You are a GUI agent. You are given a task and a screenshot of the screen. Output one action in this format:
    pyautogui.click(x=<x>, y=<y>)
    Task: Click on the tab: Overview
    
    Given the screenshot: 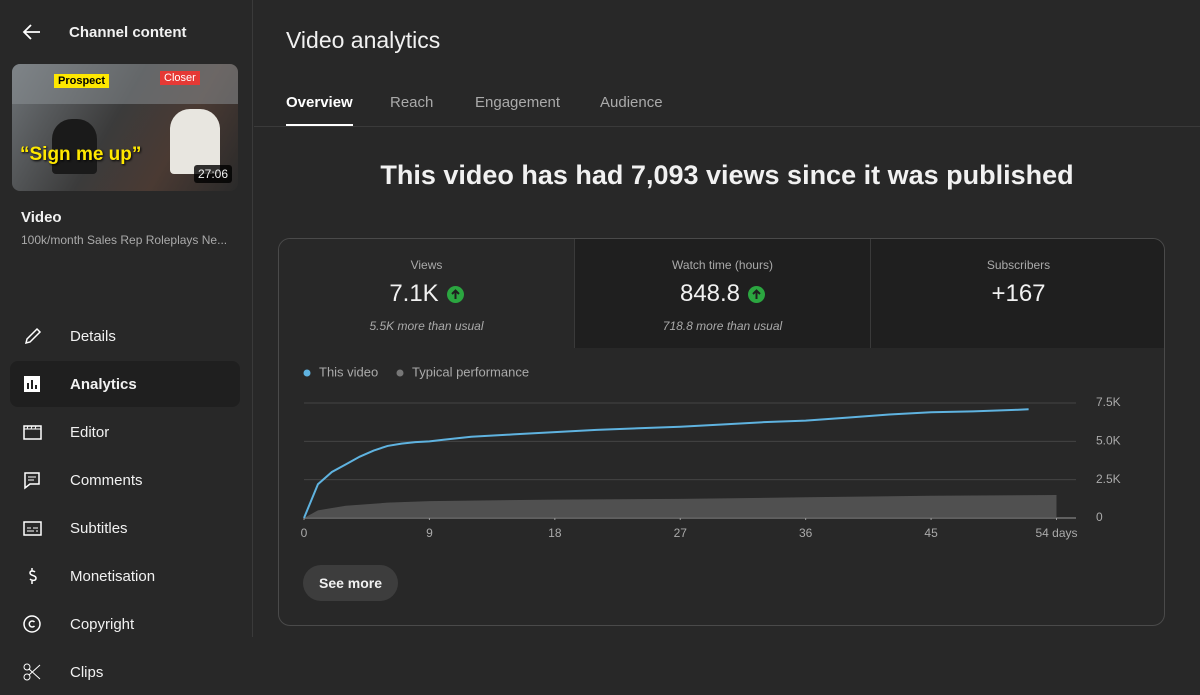 What is the action you would take?
    pyautogui.click(x=319, y=110)
    